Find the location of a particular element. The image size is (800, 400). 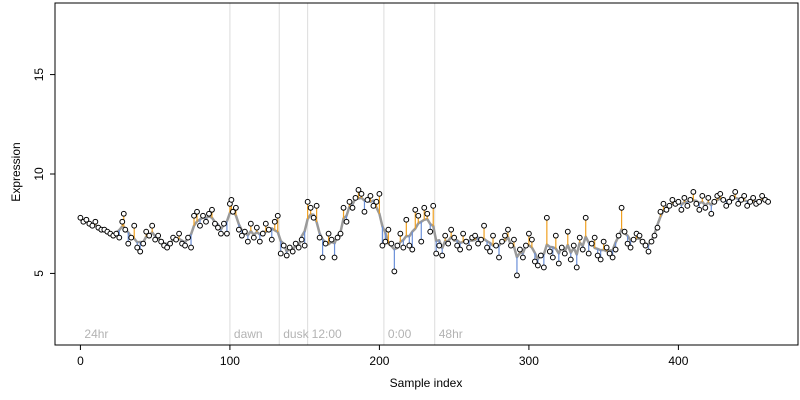

y-tick-label: 15 is located at coordinates (39, 75).